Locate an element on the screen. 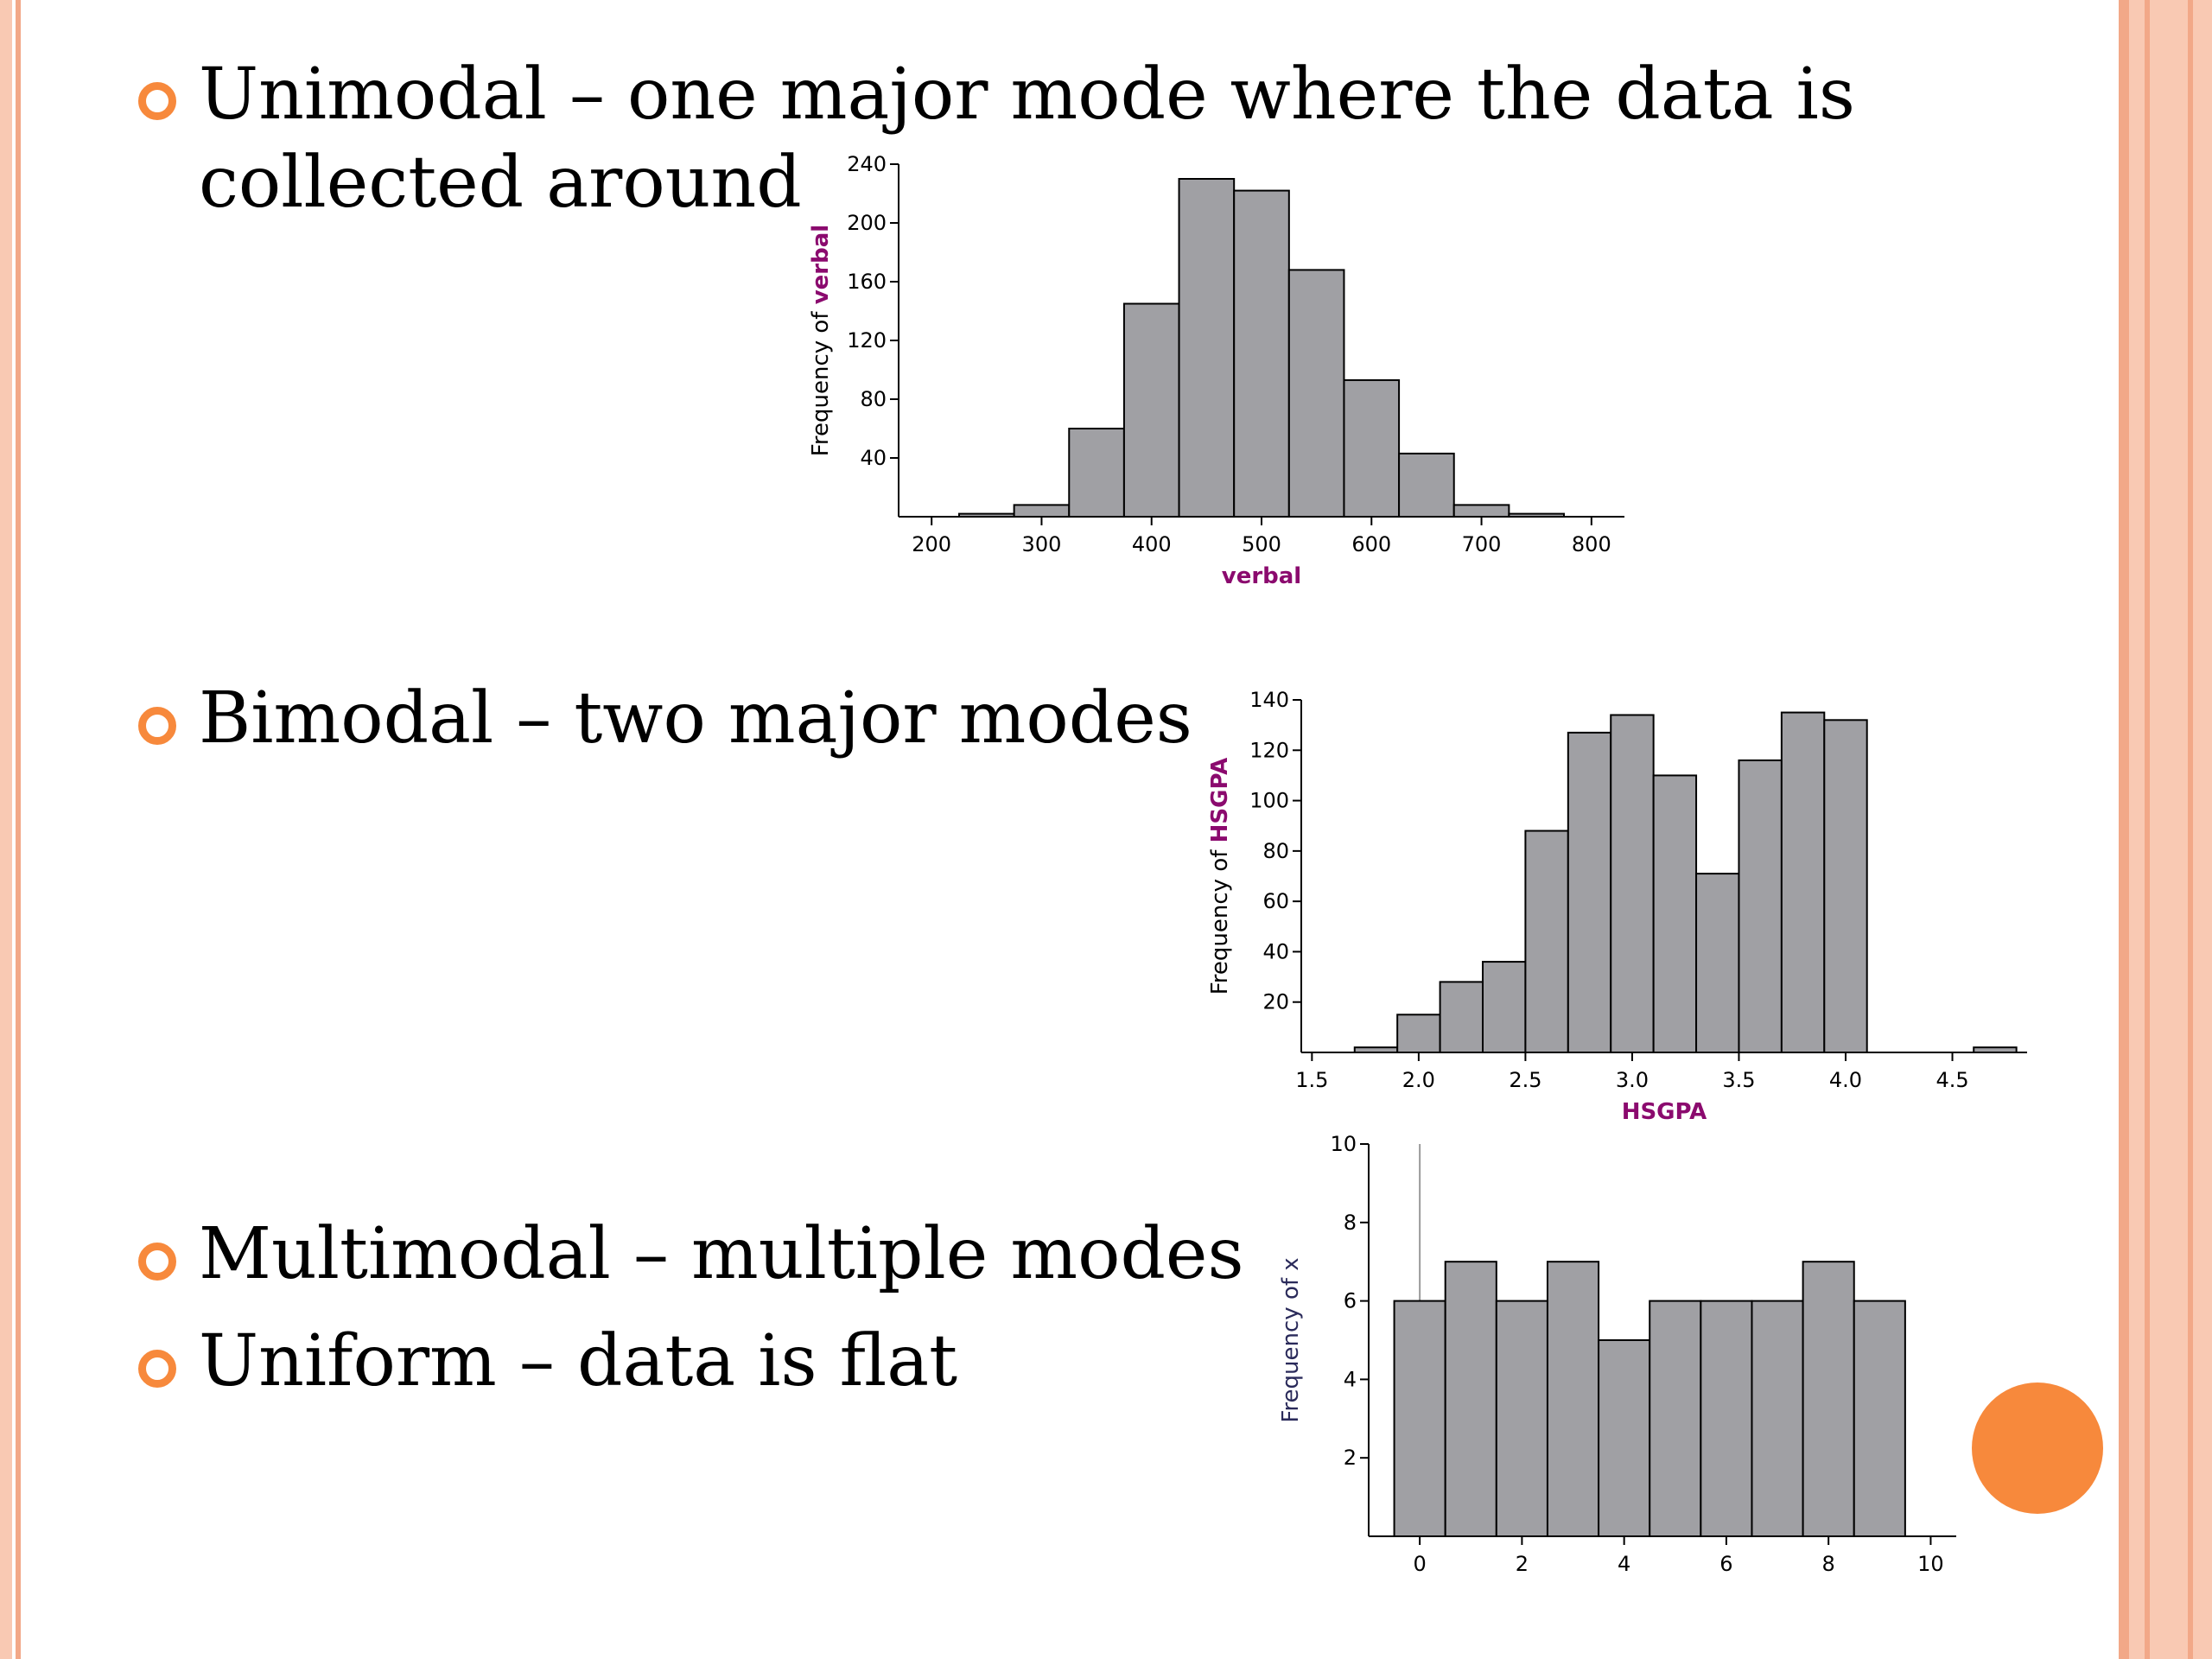  x-tick-label: 500 is located at coordinates (1261, 544).